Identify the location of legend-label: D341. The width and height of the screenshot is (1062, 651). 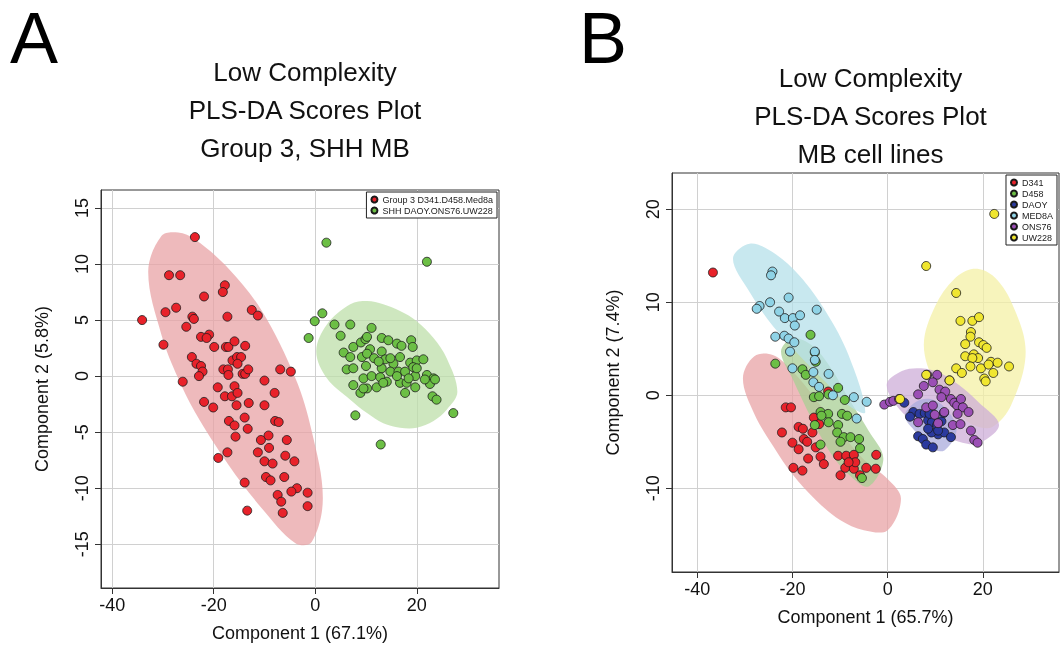
(1032, 182).